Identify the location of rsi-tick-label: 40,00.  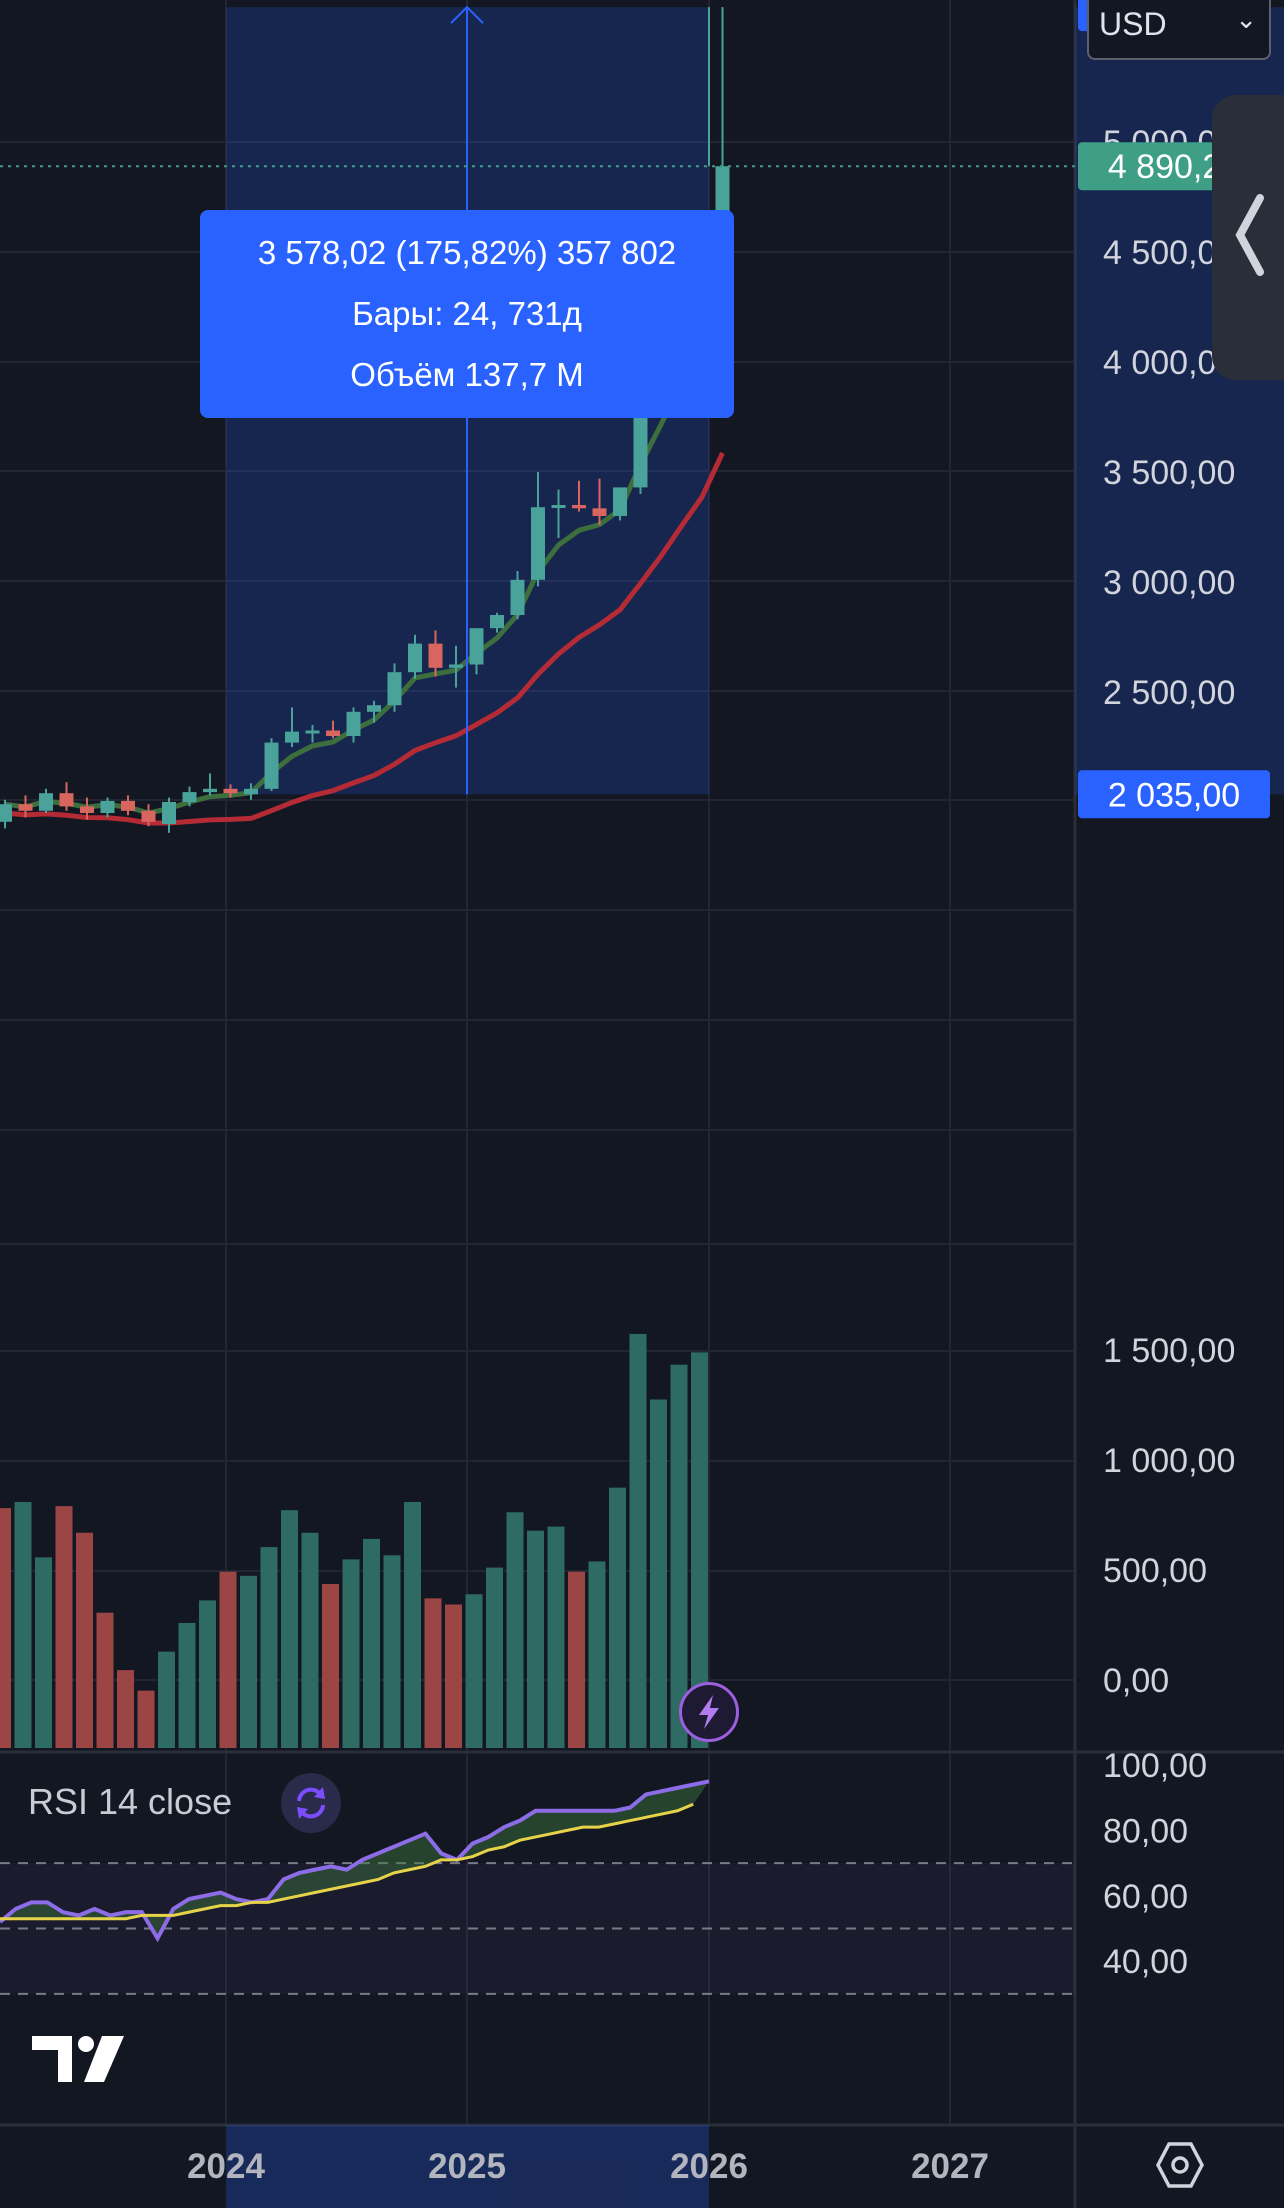
(1145, 1962).